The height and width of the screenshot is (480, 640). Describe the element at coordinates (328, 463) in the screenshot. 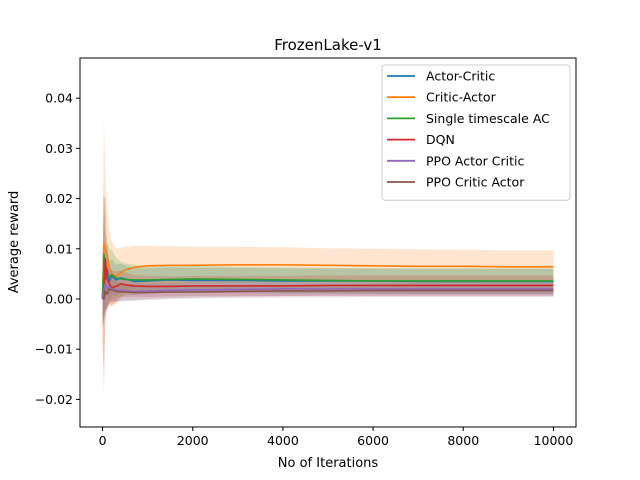

I see `x-axis-title: No of Iterations` at that location.